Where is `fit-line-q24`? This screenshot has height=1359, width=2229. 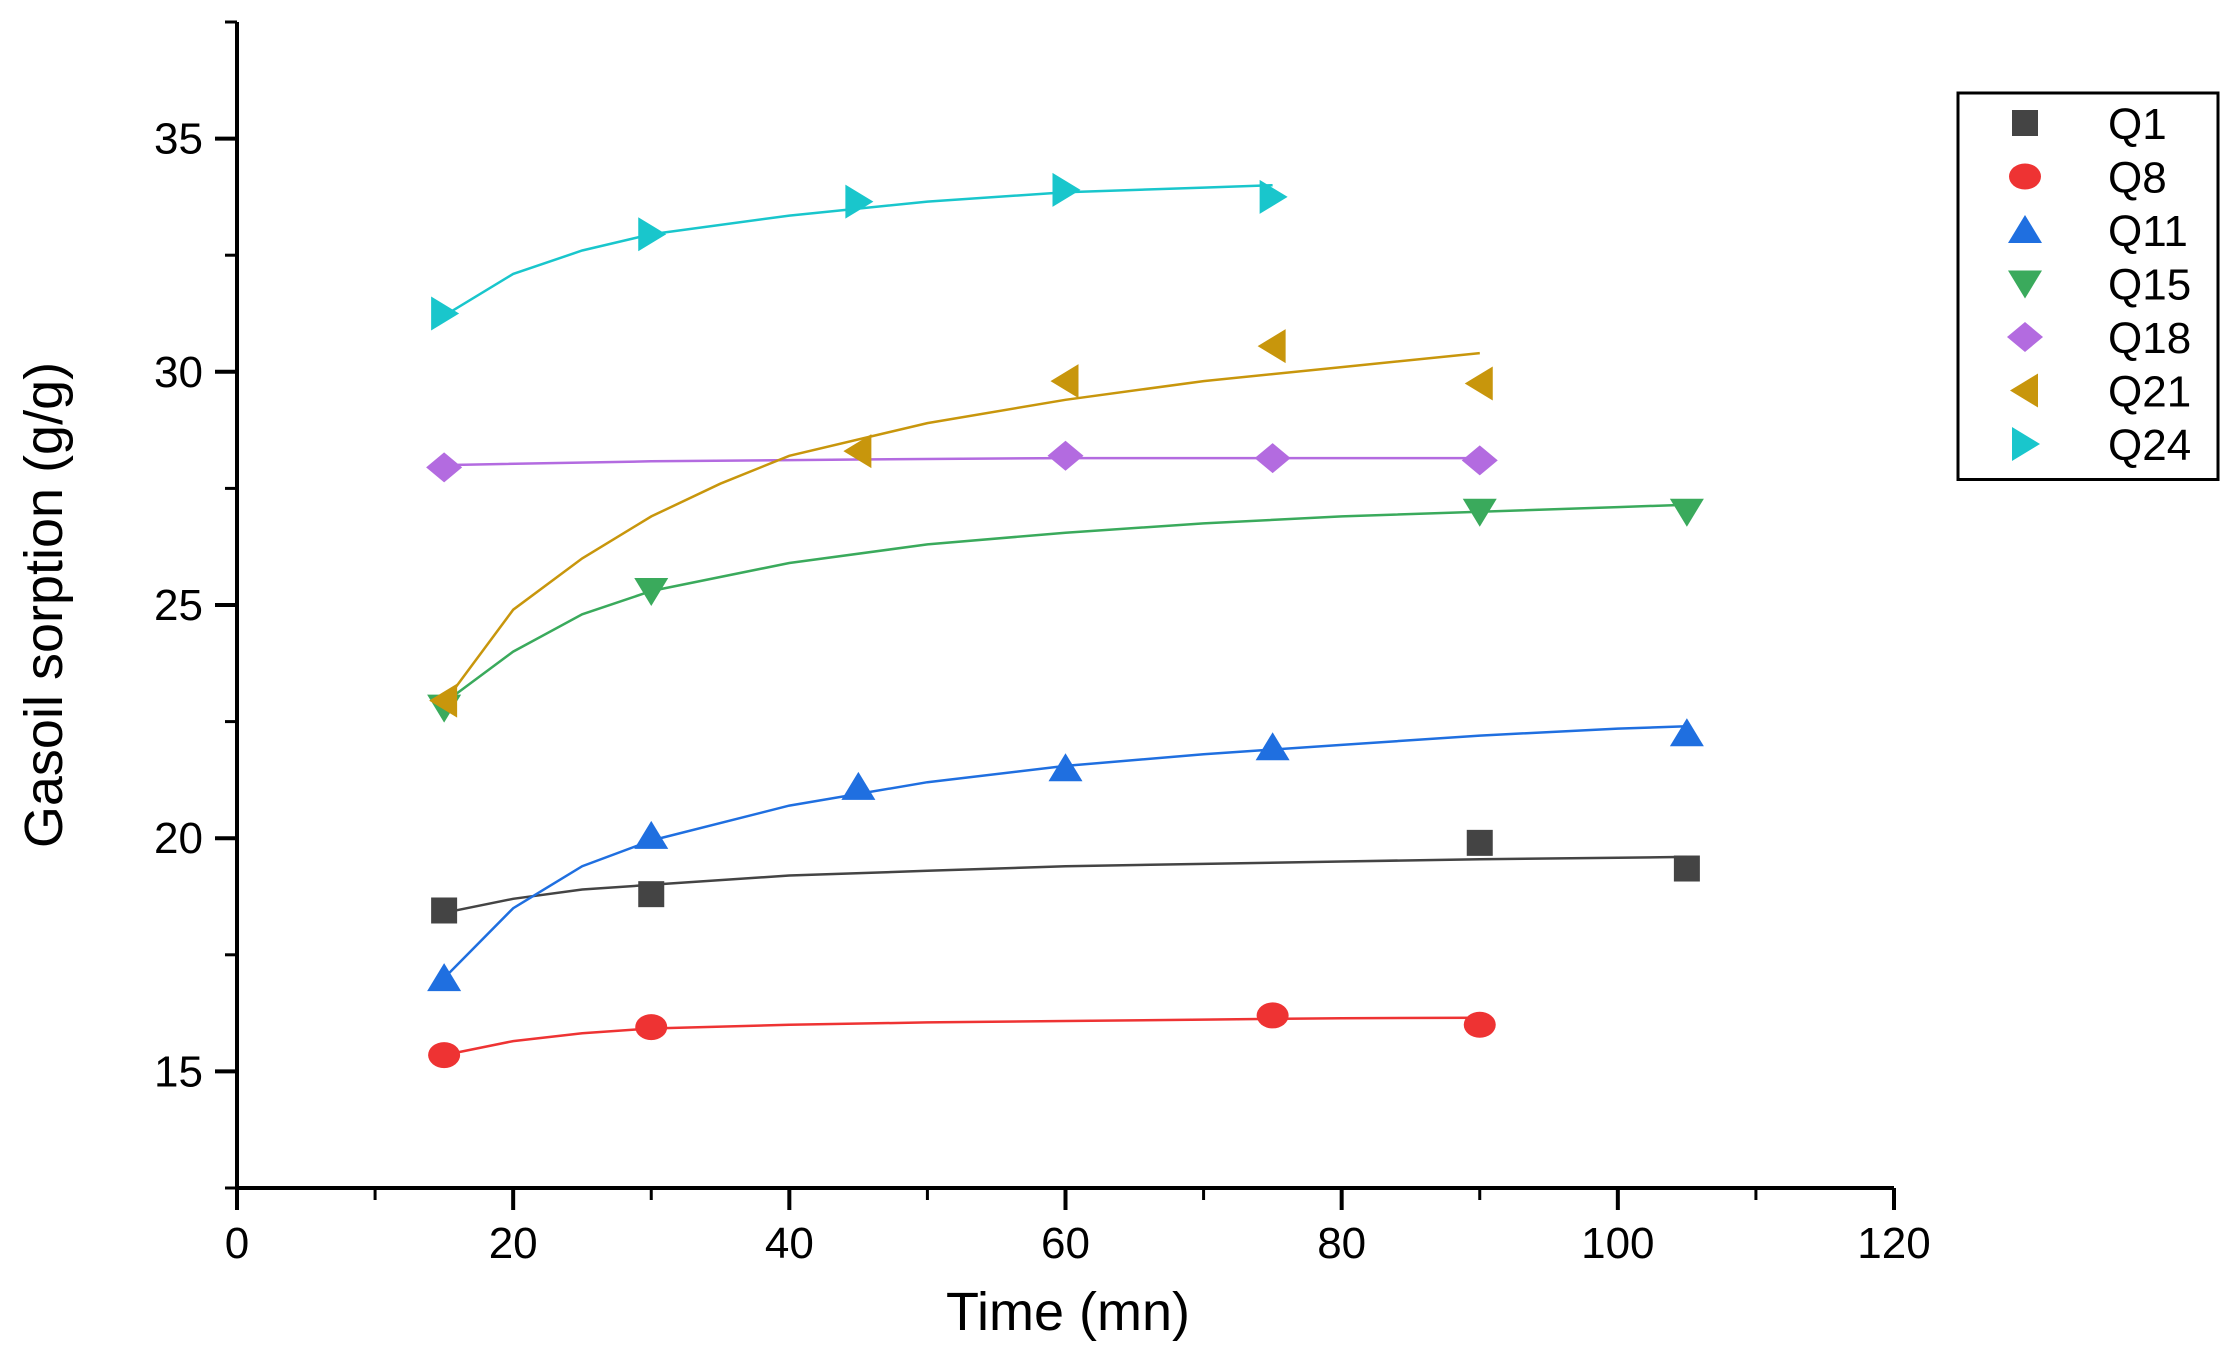
fit-line-q24 is located at coordinates (858, 250).